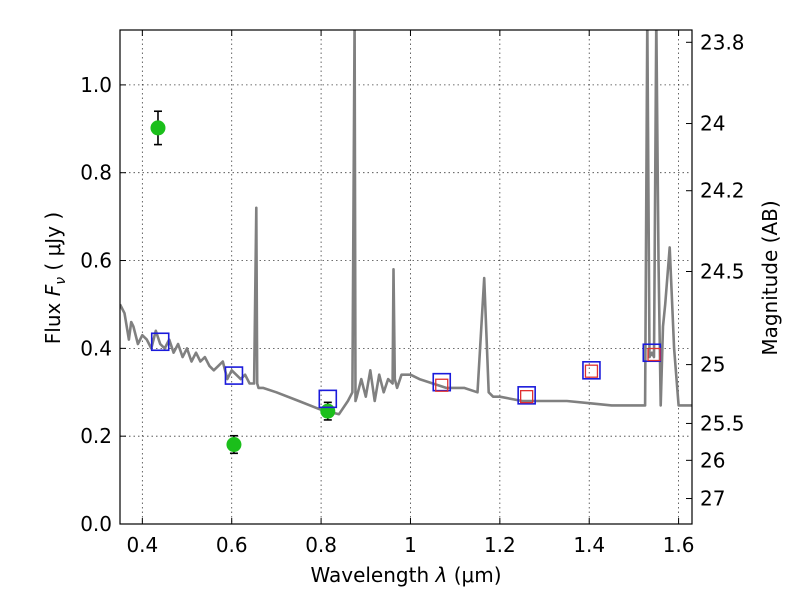  What do you see at coordinates (142, 545) in the screenshot?
I see `x-tick-label: 0.4` at bounding box center [142, 545].